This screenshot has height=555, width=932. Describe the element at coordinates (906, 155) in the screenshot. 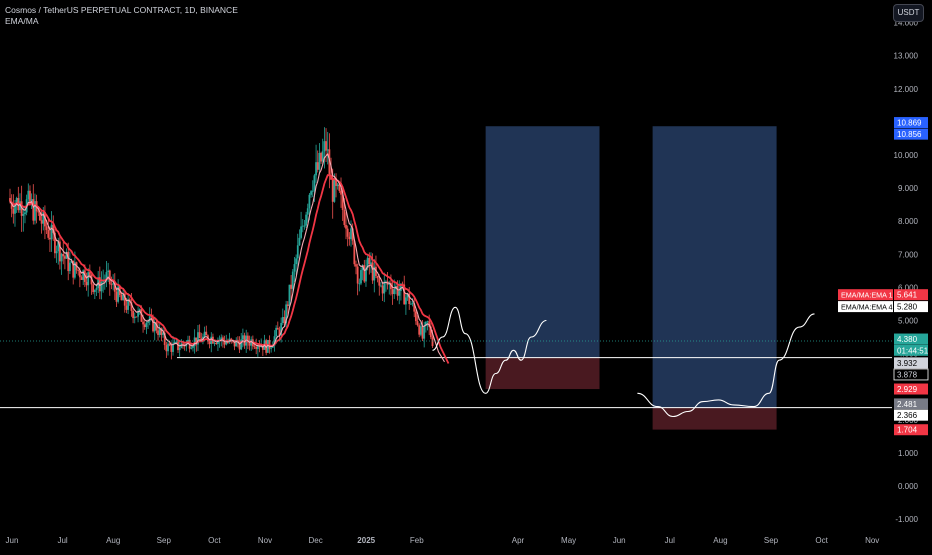

I see `y-tick-label: 10.000` at that location.